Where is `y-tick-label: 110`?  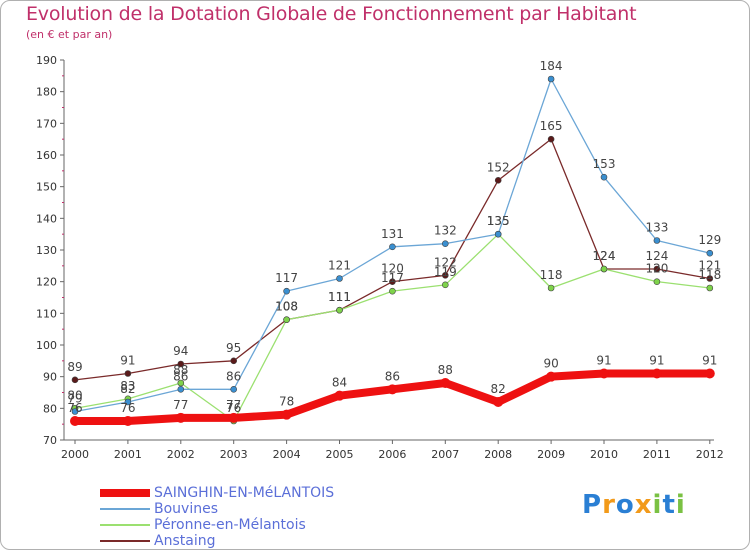
y-tick-label: 110 is located at coordinates (46, 313).